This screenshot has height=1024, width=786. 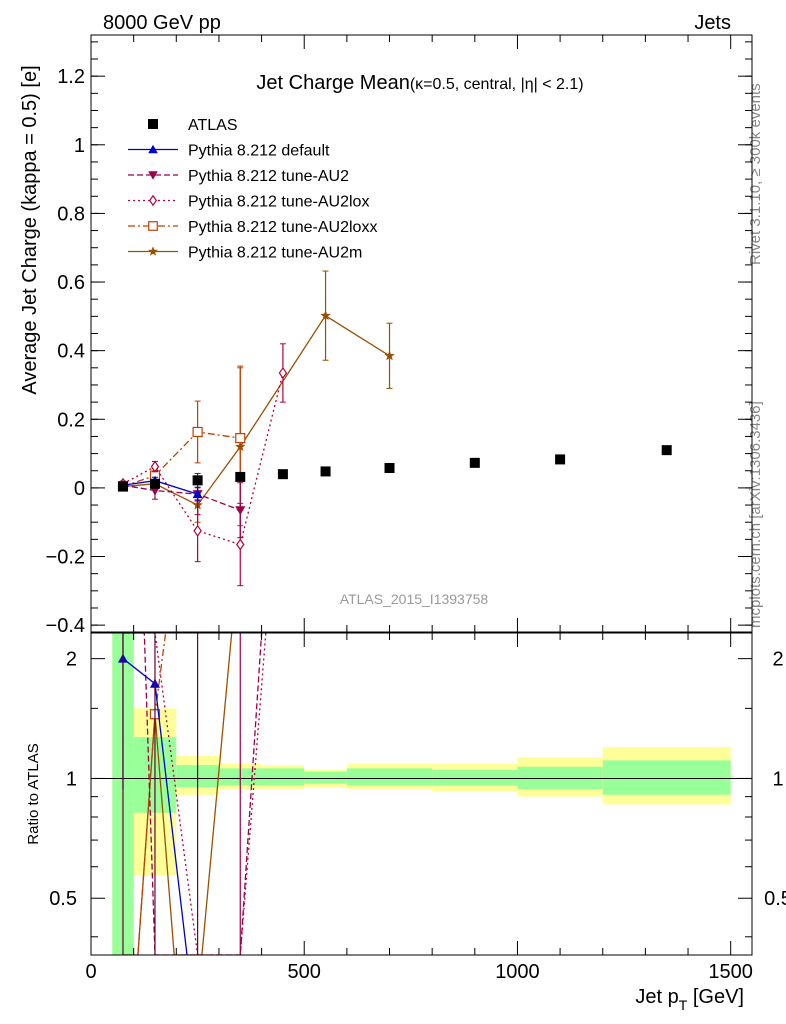 What do you see at coordinates (259, 151) in the screenshot?
I see `legend-label: Pythia 8.212 default` at bounding box center [259, 151].